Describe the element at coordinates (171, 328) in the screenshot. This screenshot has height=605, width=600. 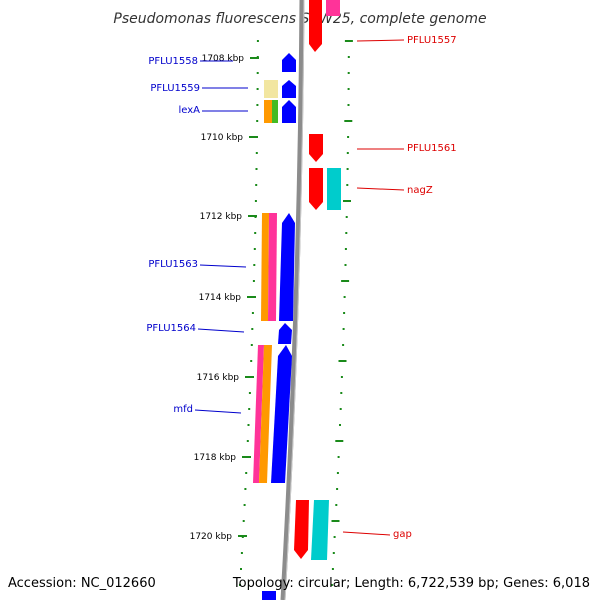
I see `gene-label-PFLU1564: PFLU1564` at that location.